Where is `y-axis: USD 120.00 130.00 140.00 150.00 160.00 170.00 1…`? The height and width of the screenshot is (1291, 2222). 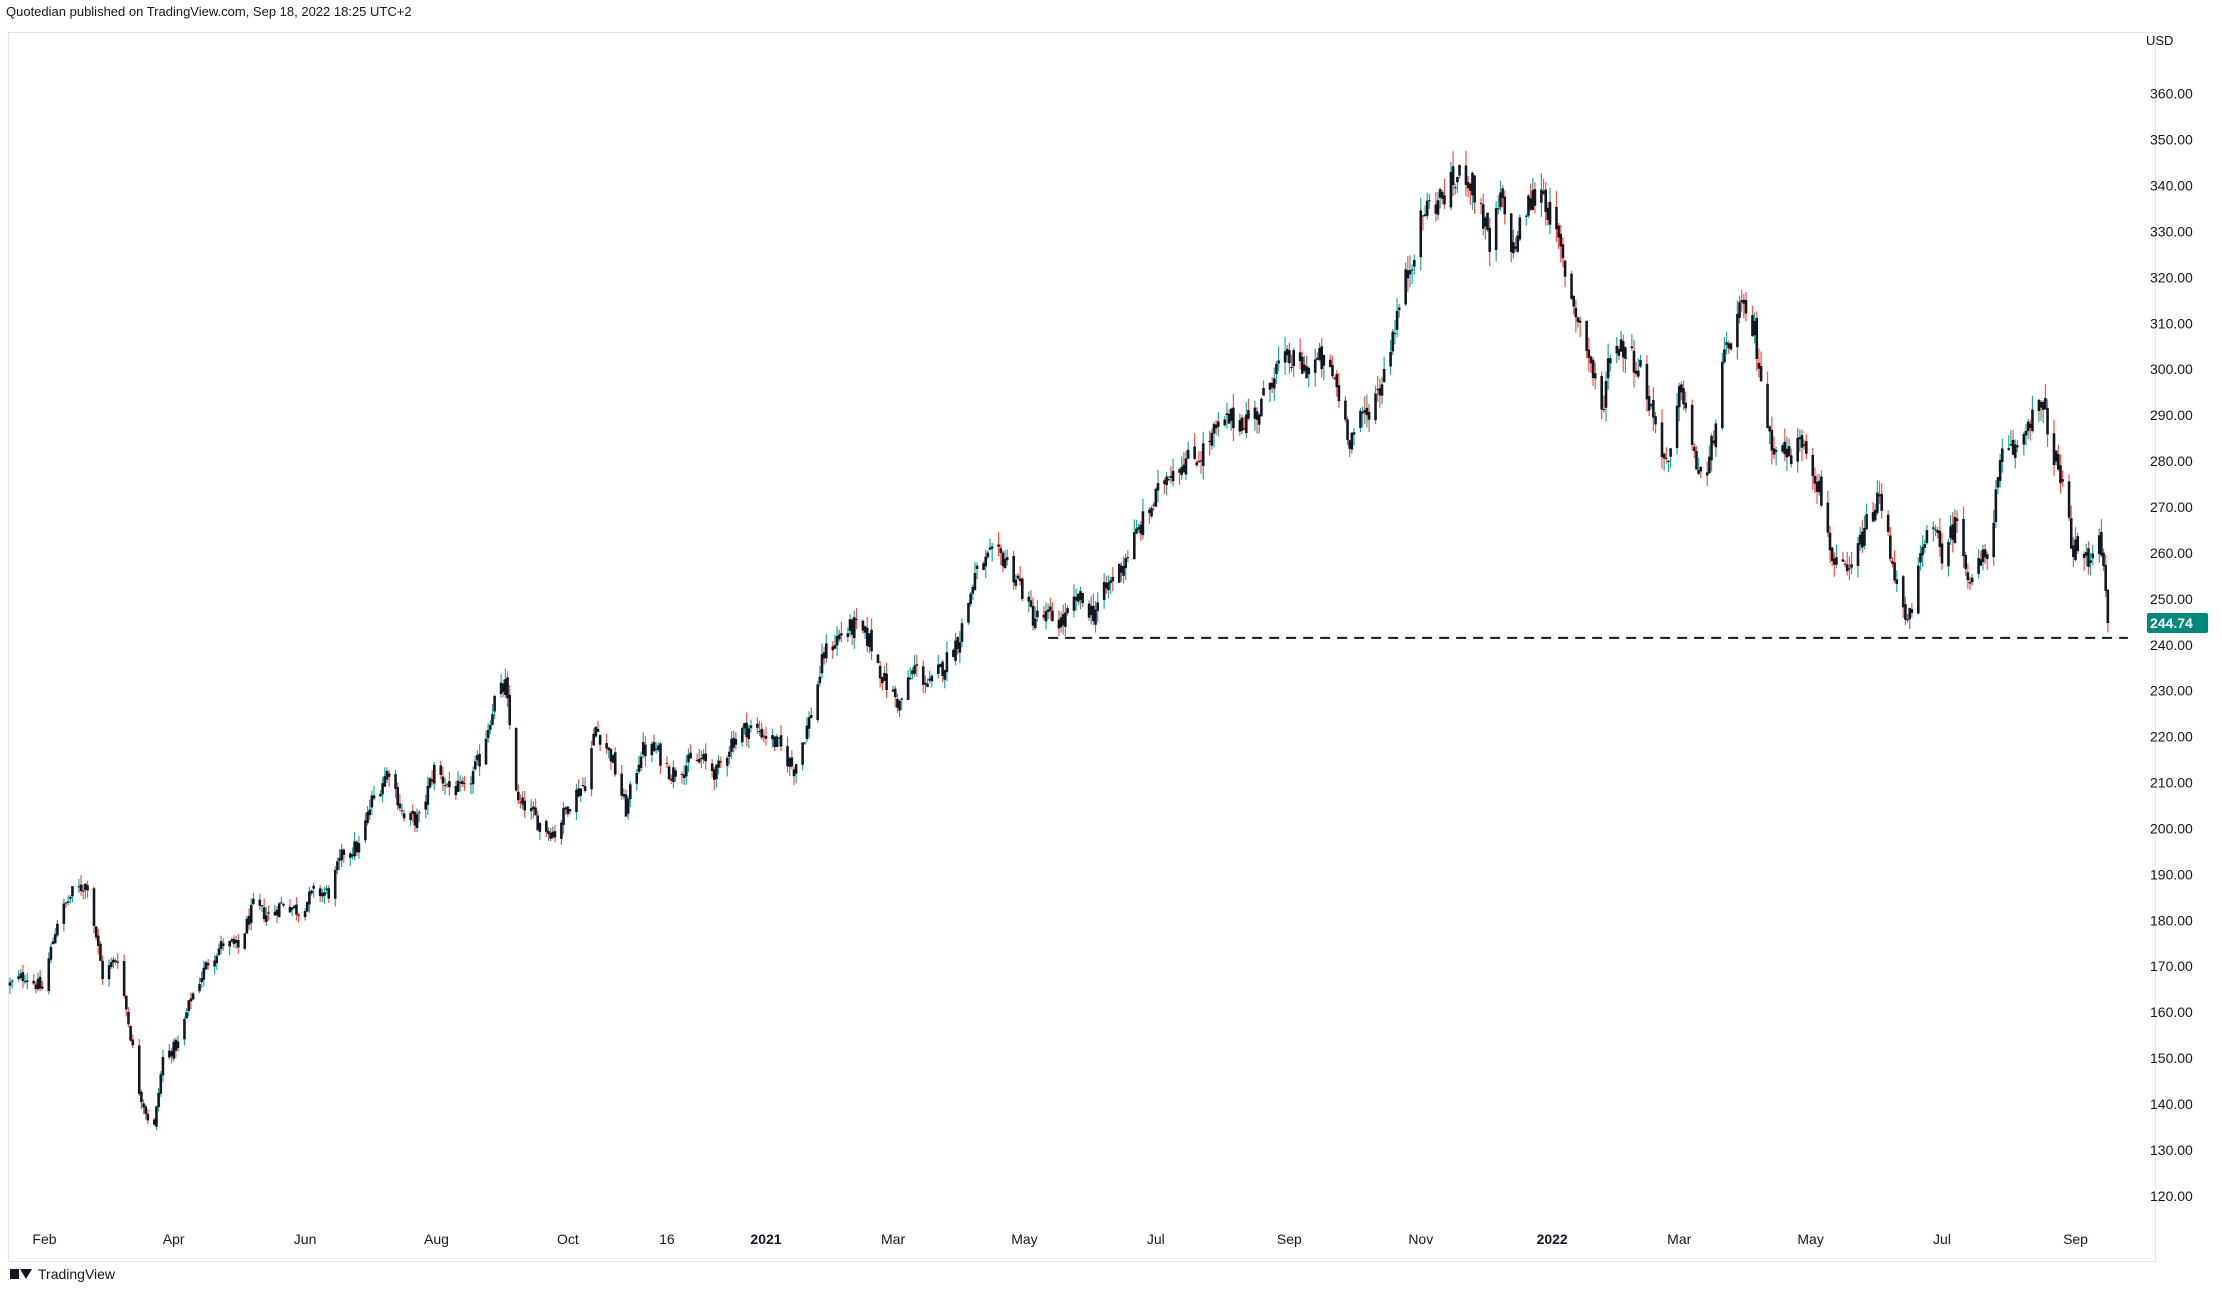
y-axis: USD 120.00 130.00 140.00 150.00 160.00 170.00 1… is located at coordinates (2177, 618).